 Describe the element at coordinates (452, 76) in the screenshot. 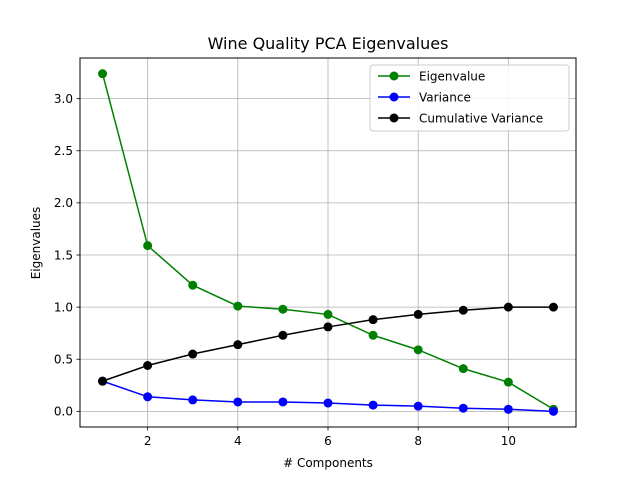

I see `legend-label: Eigenvalue` at that location.